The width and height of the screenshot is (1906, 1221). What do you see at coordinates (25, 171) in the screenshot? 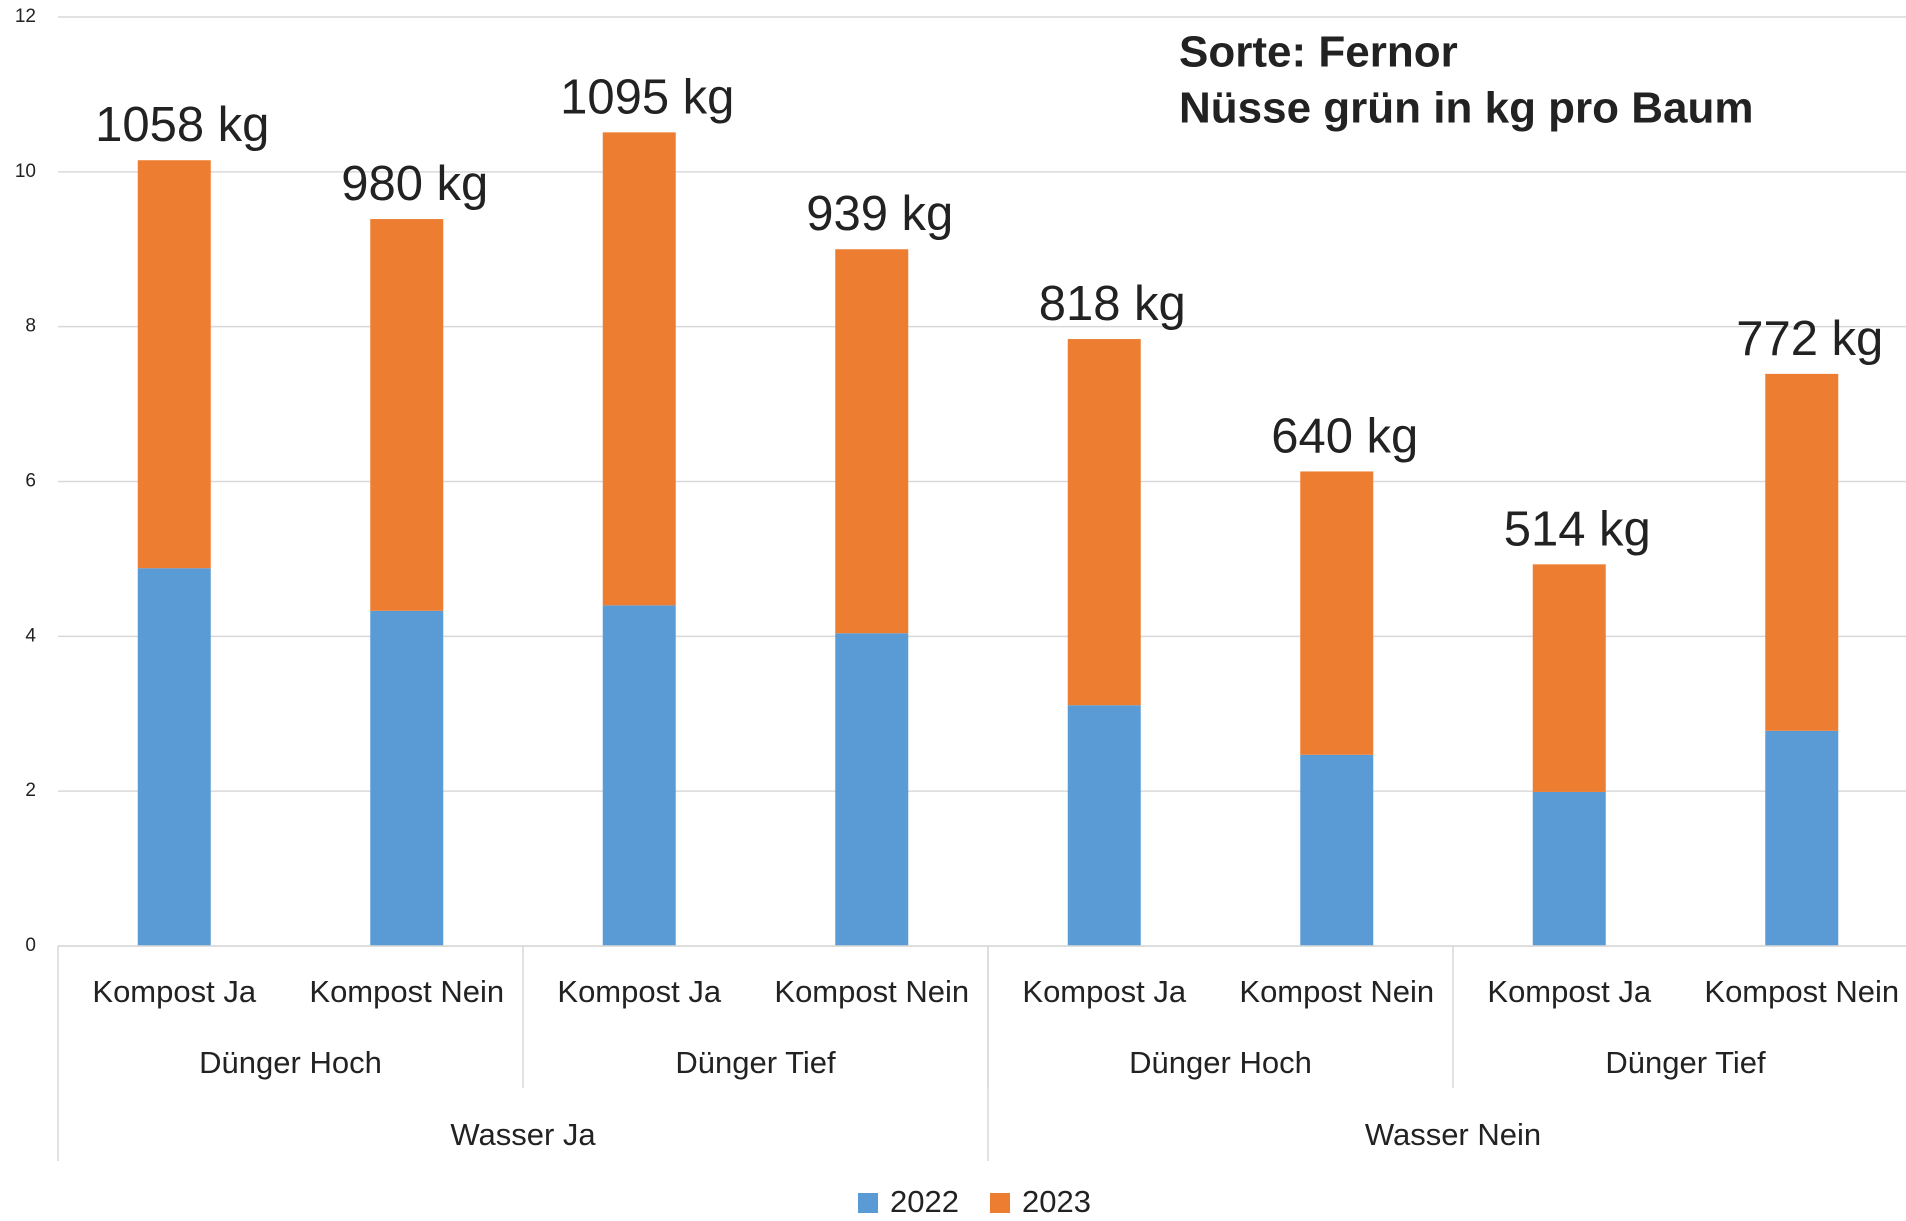
I see `y-tick-label: 10` at bounding box center [25, 171].